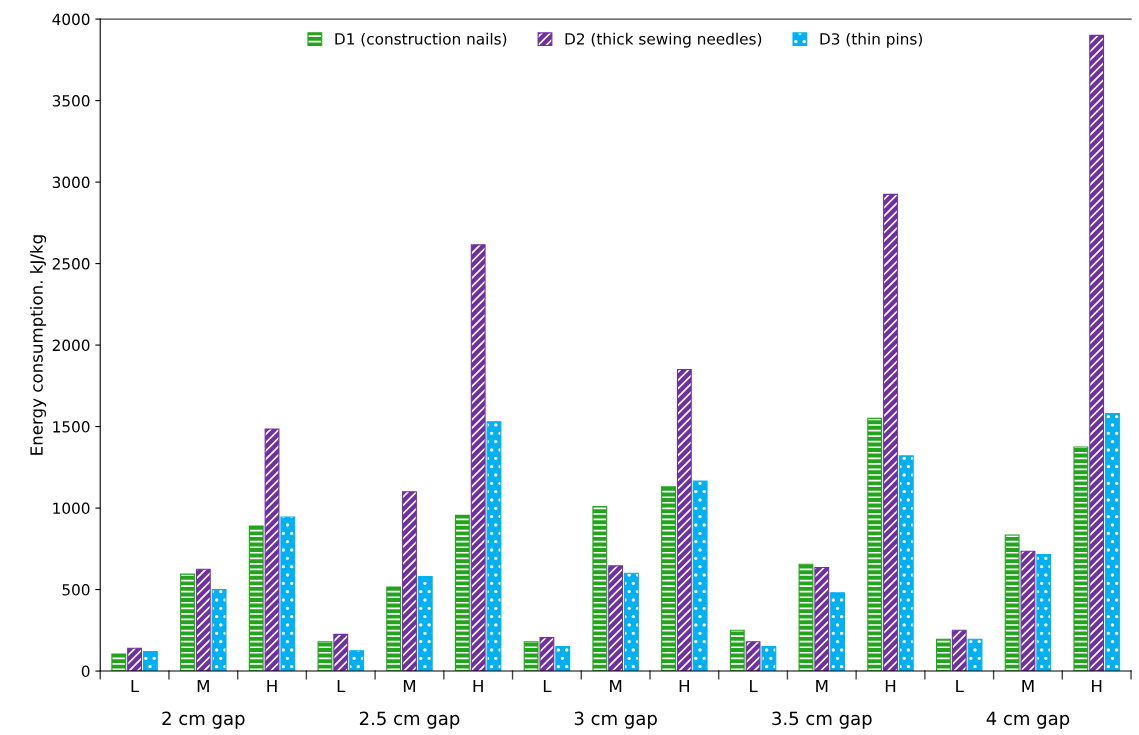 The width and height of the screenshot is (1139, 735). Describe the element at coordinates (71, 101) in the screenshot. I see `y-tick-label: 3500` at that location.